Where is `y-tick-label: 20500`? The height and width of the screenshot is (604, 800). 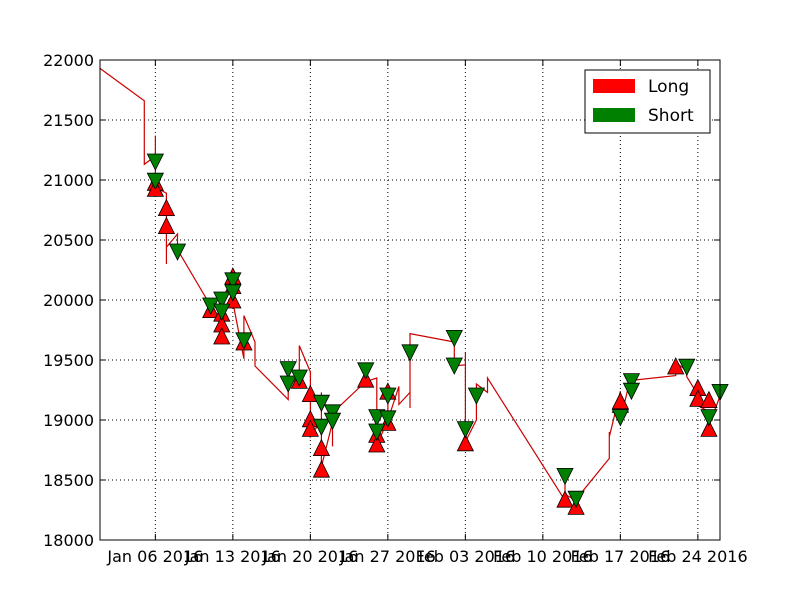
y-tick-label: 20500 is located at coordinates (68, 240).